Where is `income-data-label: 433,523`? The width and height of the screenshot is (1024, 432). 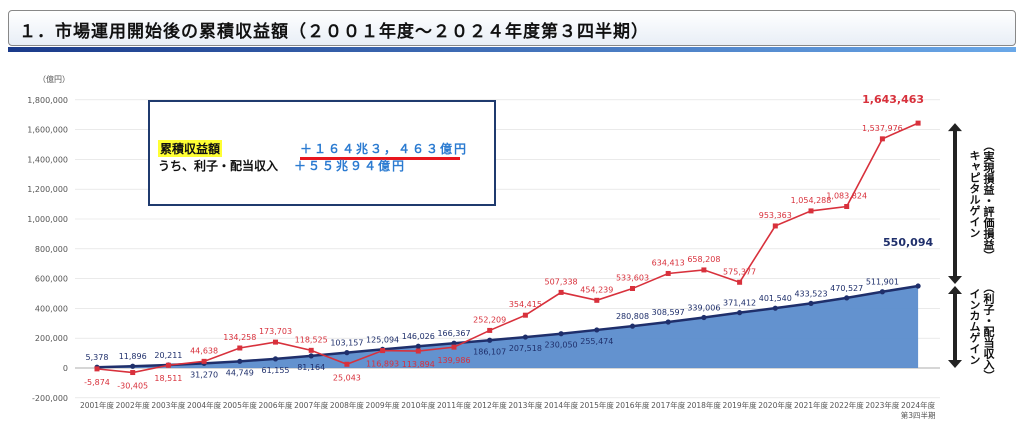 income-data-label: 433,523 is located at coordinates (810, 293).